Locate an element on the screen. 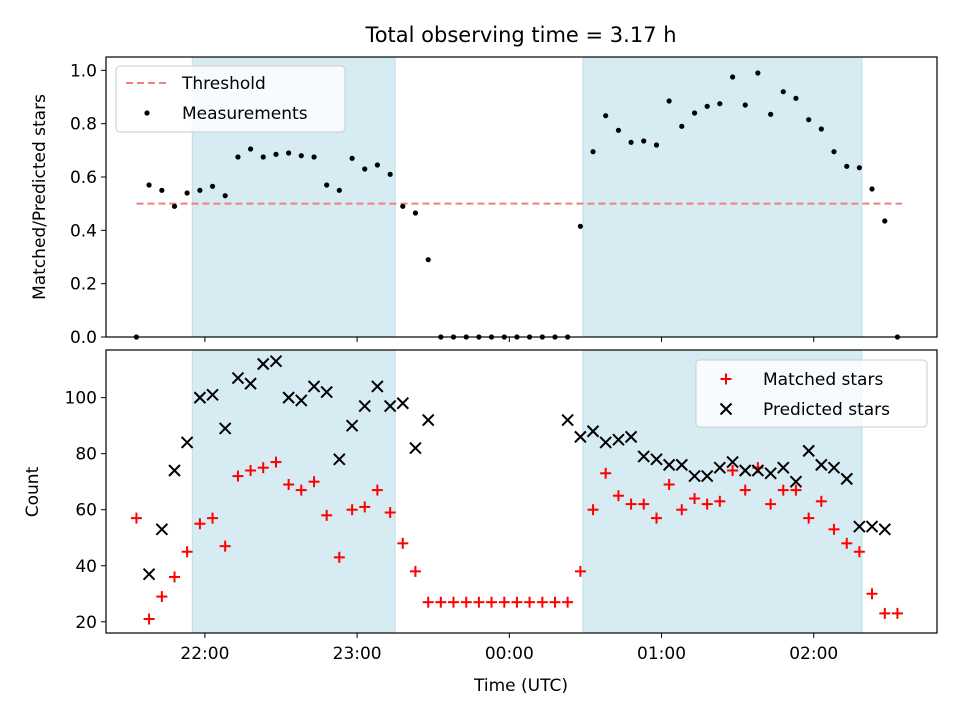 This screenshot has width=960, height=720. top-ytick-label: 0.4 is located at coordinates (83, 231).